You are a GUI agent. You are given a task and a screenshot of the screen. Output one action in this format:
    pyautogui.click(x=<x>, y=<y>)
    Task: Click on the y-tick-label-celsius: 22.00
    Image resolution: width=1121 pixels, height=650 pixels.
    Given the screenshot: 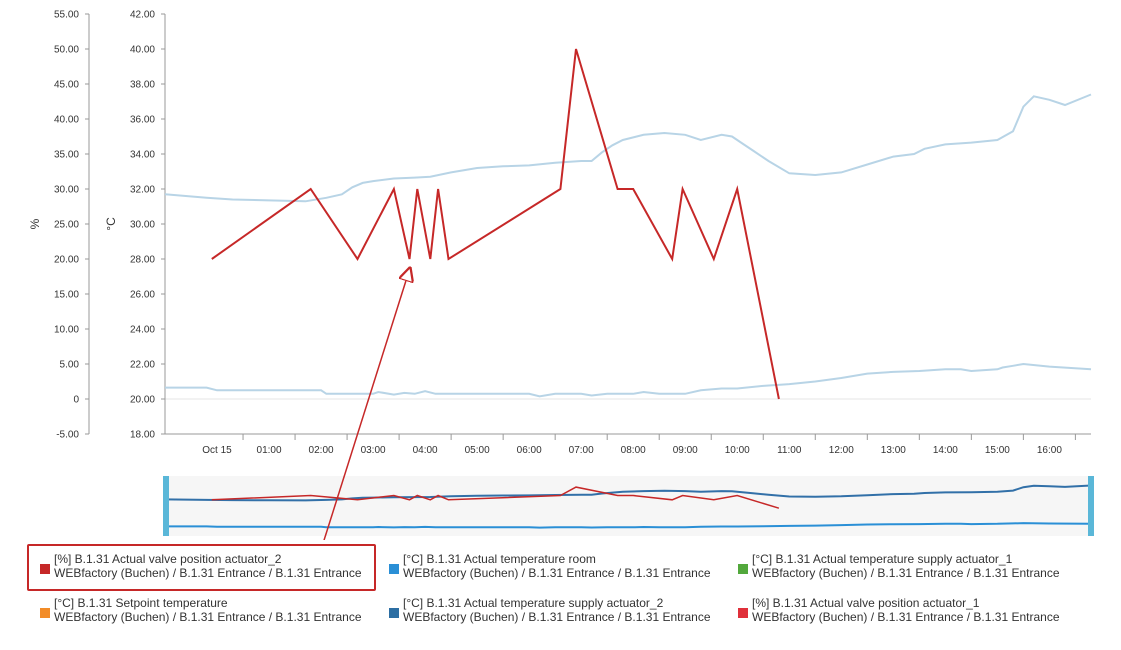 What is the action you would take?
    pyautogui.click(x=142, y=365)
    